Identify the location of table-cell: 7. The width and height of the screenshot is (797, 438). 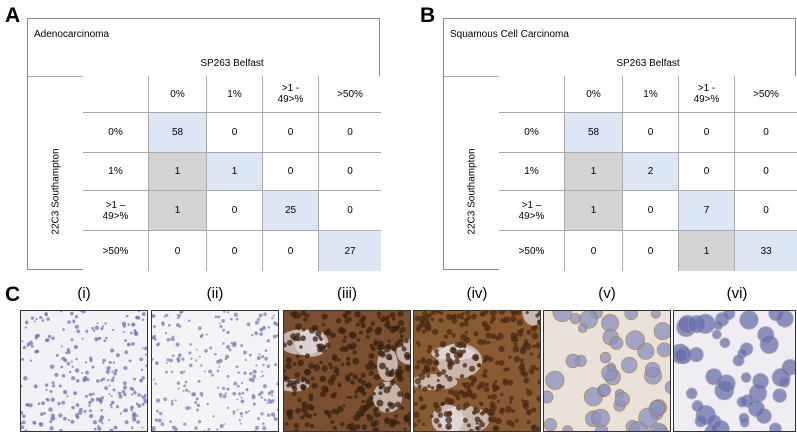
(707, 211).